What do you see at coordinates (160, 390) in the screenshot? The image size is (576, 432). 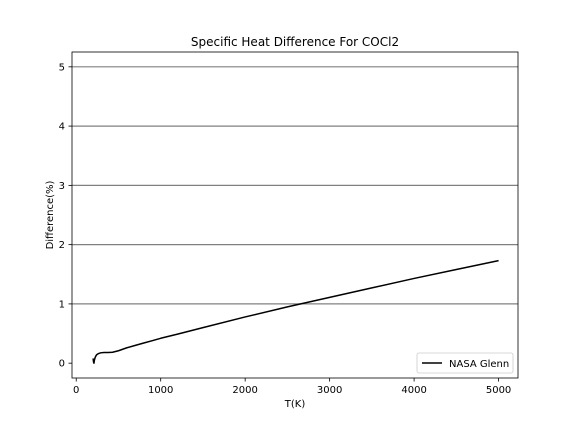 I see `x-tick-label-1000: 1000` at bounding box center [160, 390].